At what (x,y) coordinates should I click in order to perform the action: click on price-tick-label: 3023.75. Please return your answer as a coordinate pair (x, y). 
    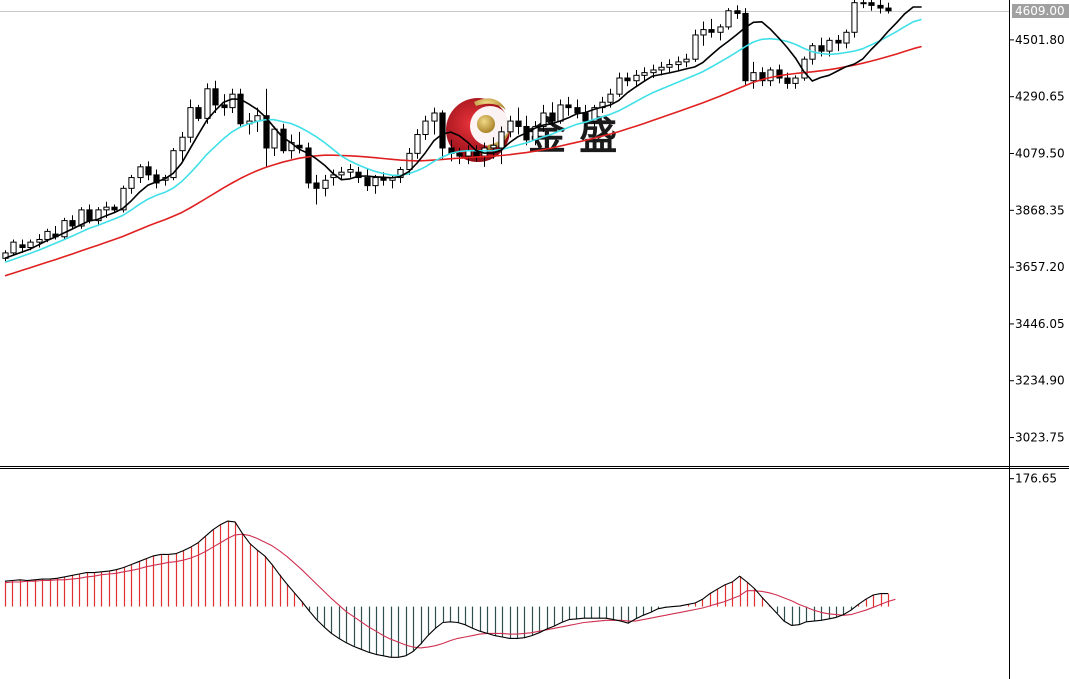
    Looking at the image, I should click on (1040, 438).